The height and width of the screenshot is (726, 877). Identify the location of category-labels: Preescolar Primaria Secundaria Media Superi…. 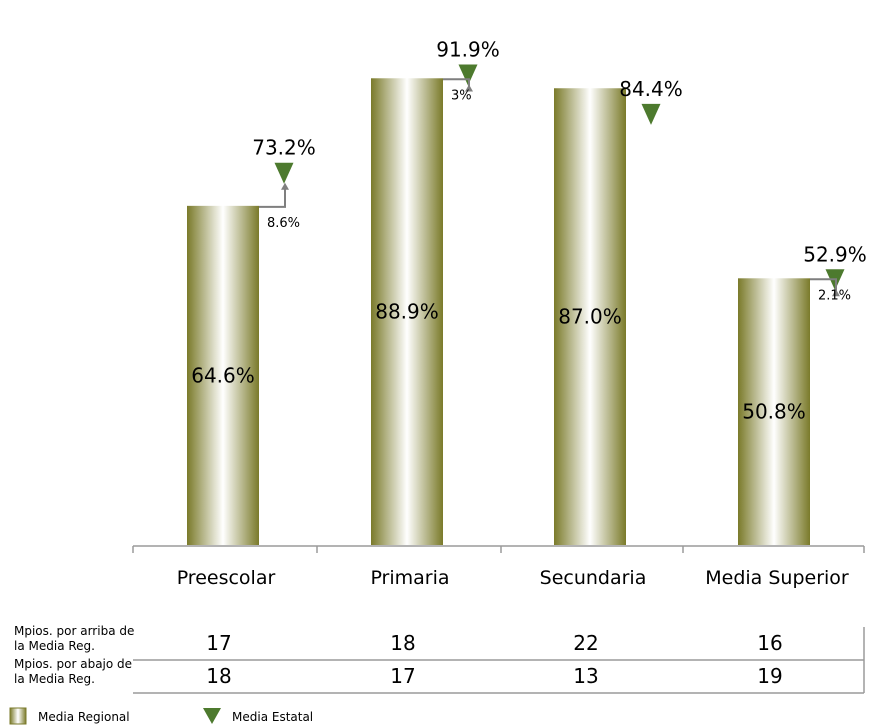
(513, 578).